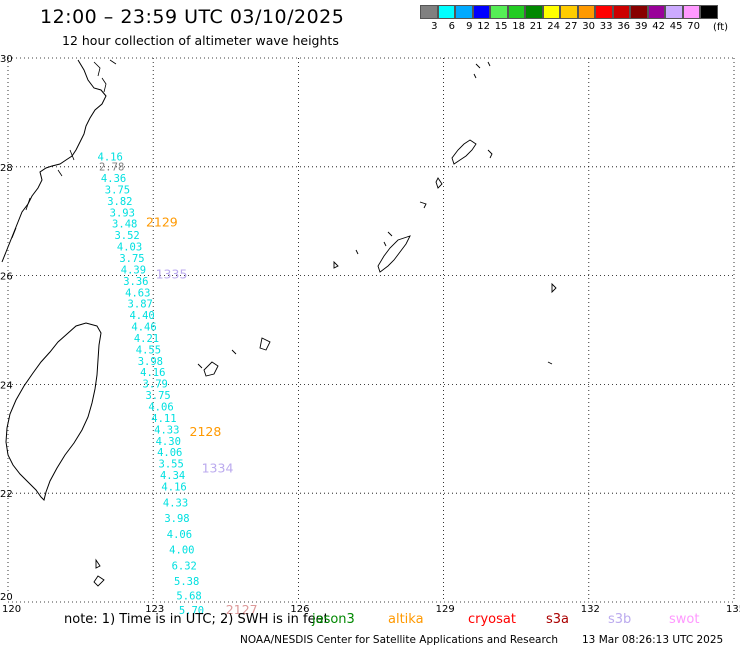 Image resolution: width=740 pixels, height=650 pixels. Describe the element at coordinates (146, 339) in the screenshot. I see `swh-value-label: 4.21` at that location.